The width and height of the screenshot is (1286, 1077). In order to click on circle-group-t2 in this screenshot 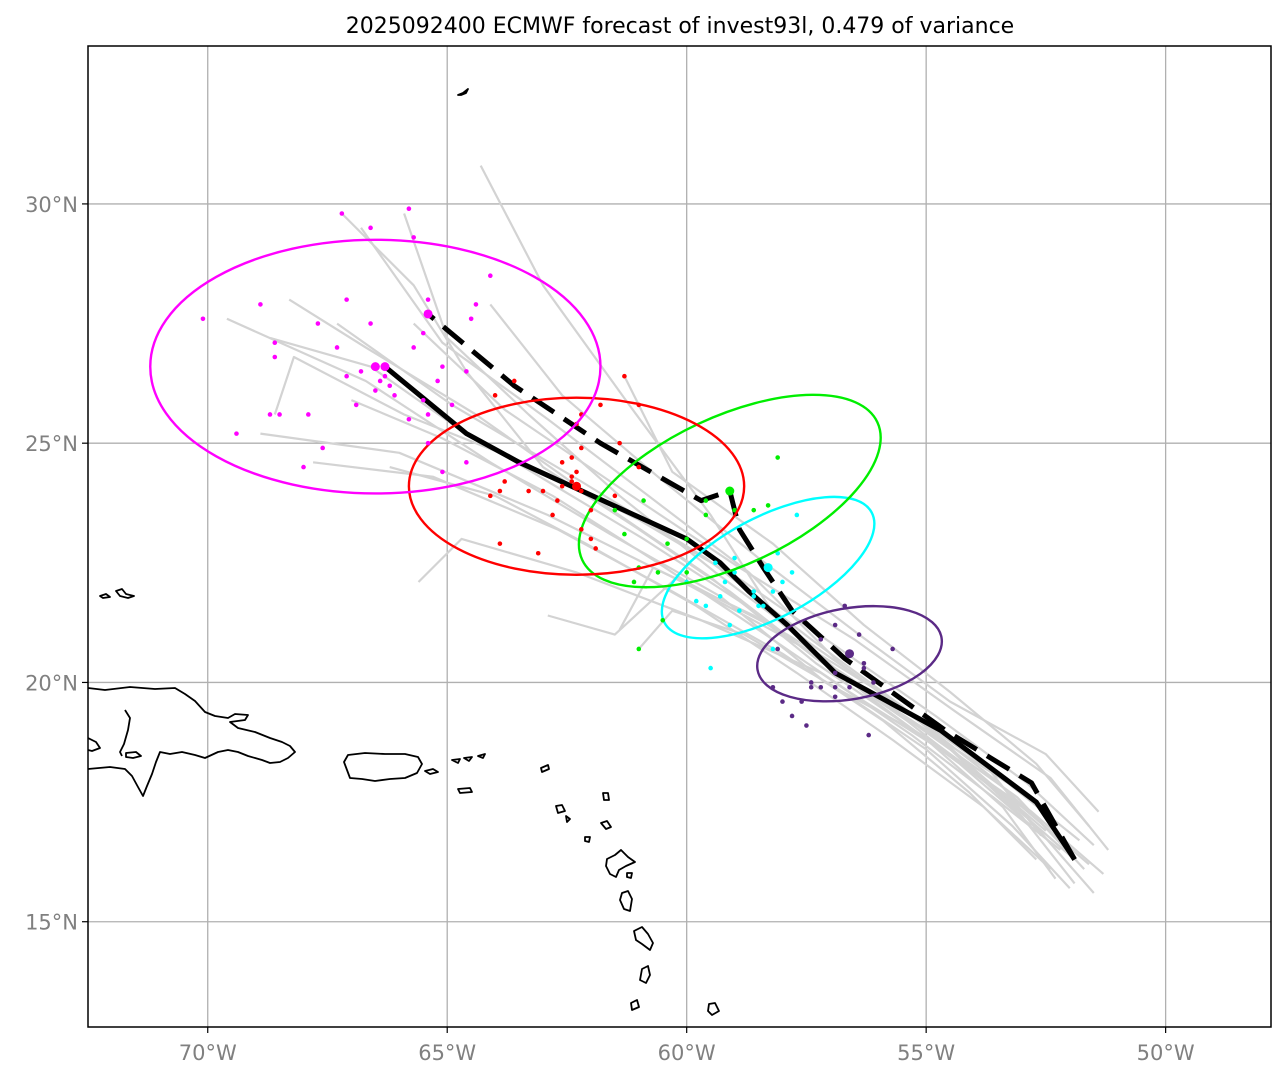, I will do `click(768, 583)`.